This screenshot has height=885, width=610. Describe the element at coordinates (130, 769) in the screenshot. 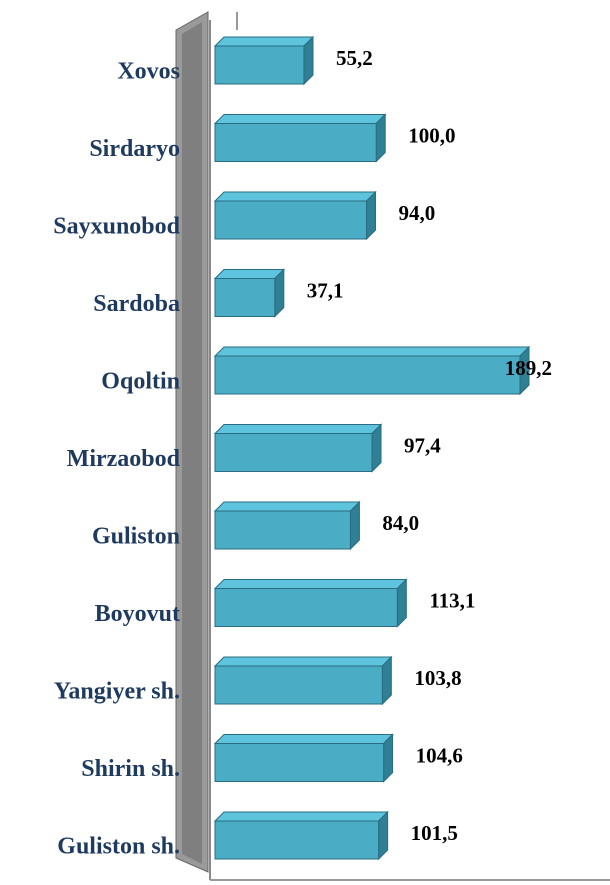

I see `category-label: Shirin sh.` at that location.